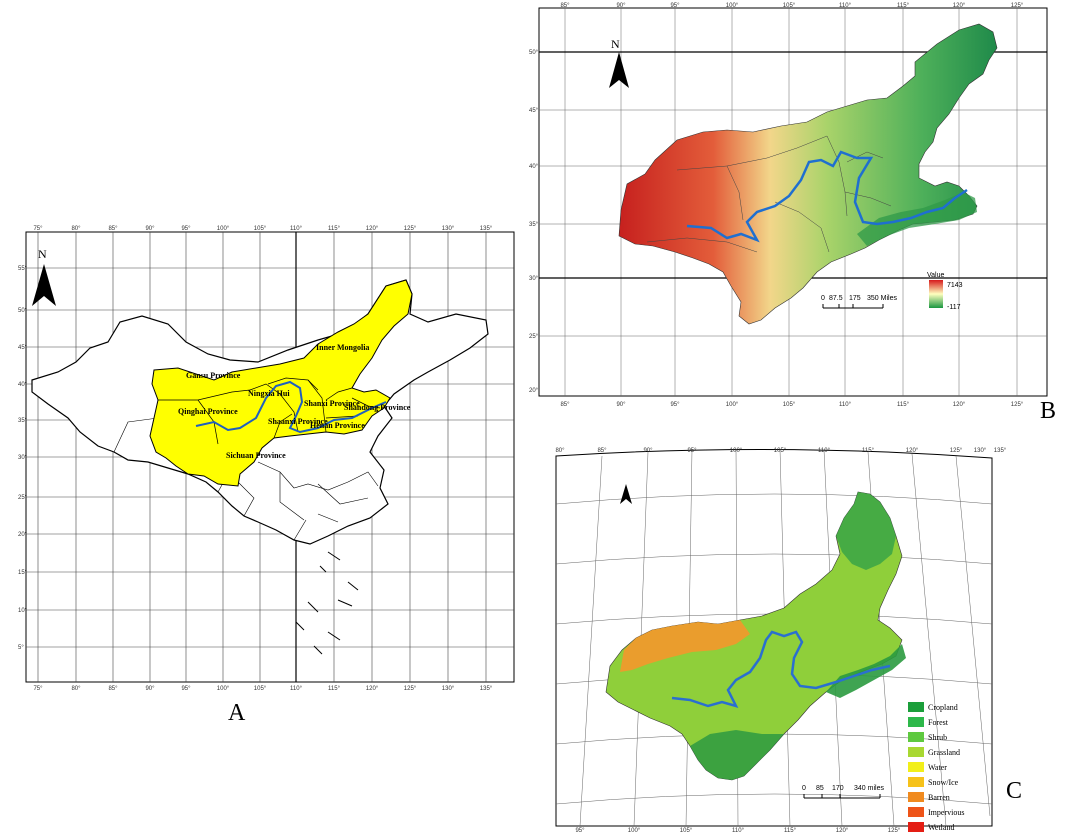 This screenshot has height=833, width=1065. I want to click on svg-text: Value, so click(935, 275).